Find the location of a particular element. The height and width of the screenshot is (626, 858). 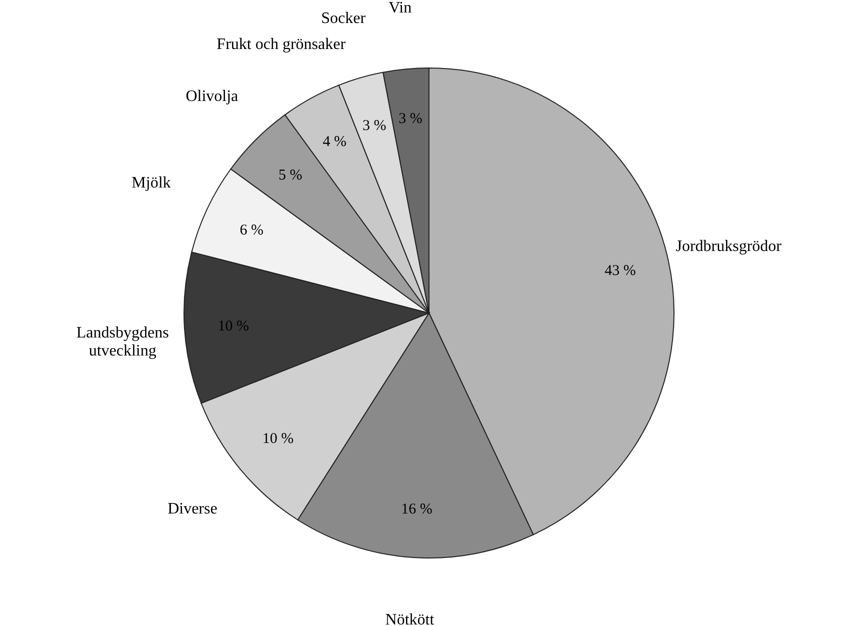

slice-label: Frukt och grönsaker is located at coordinates (281, 44).